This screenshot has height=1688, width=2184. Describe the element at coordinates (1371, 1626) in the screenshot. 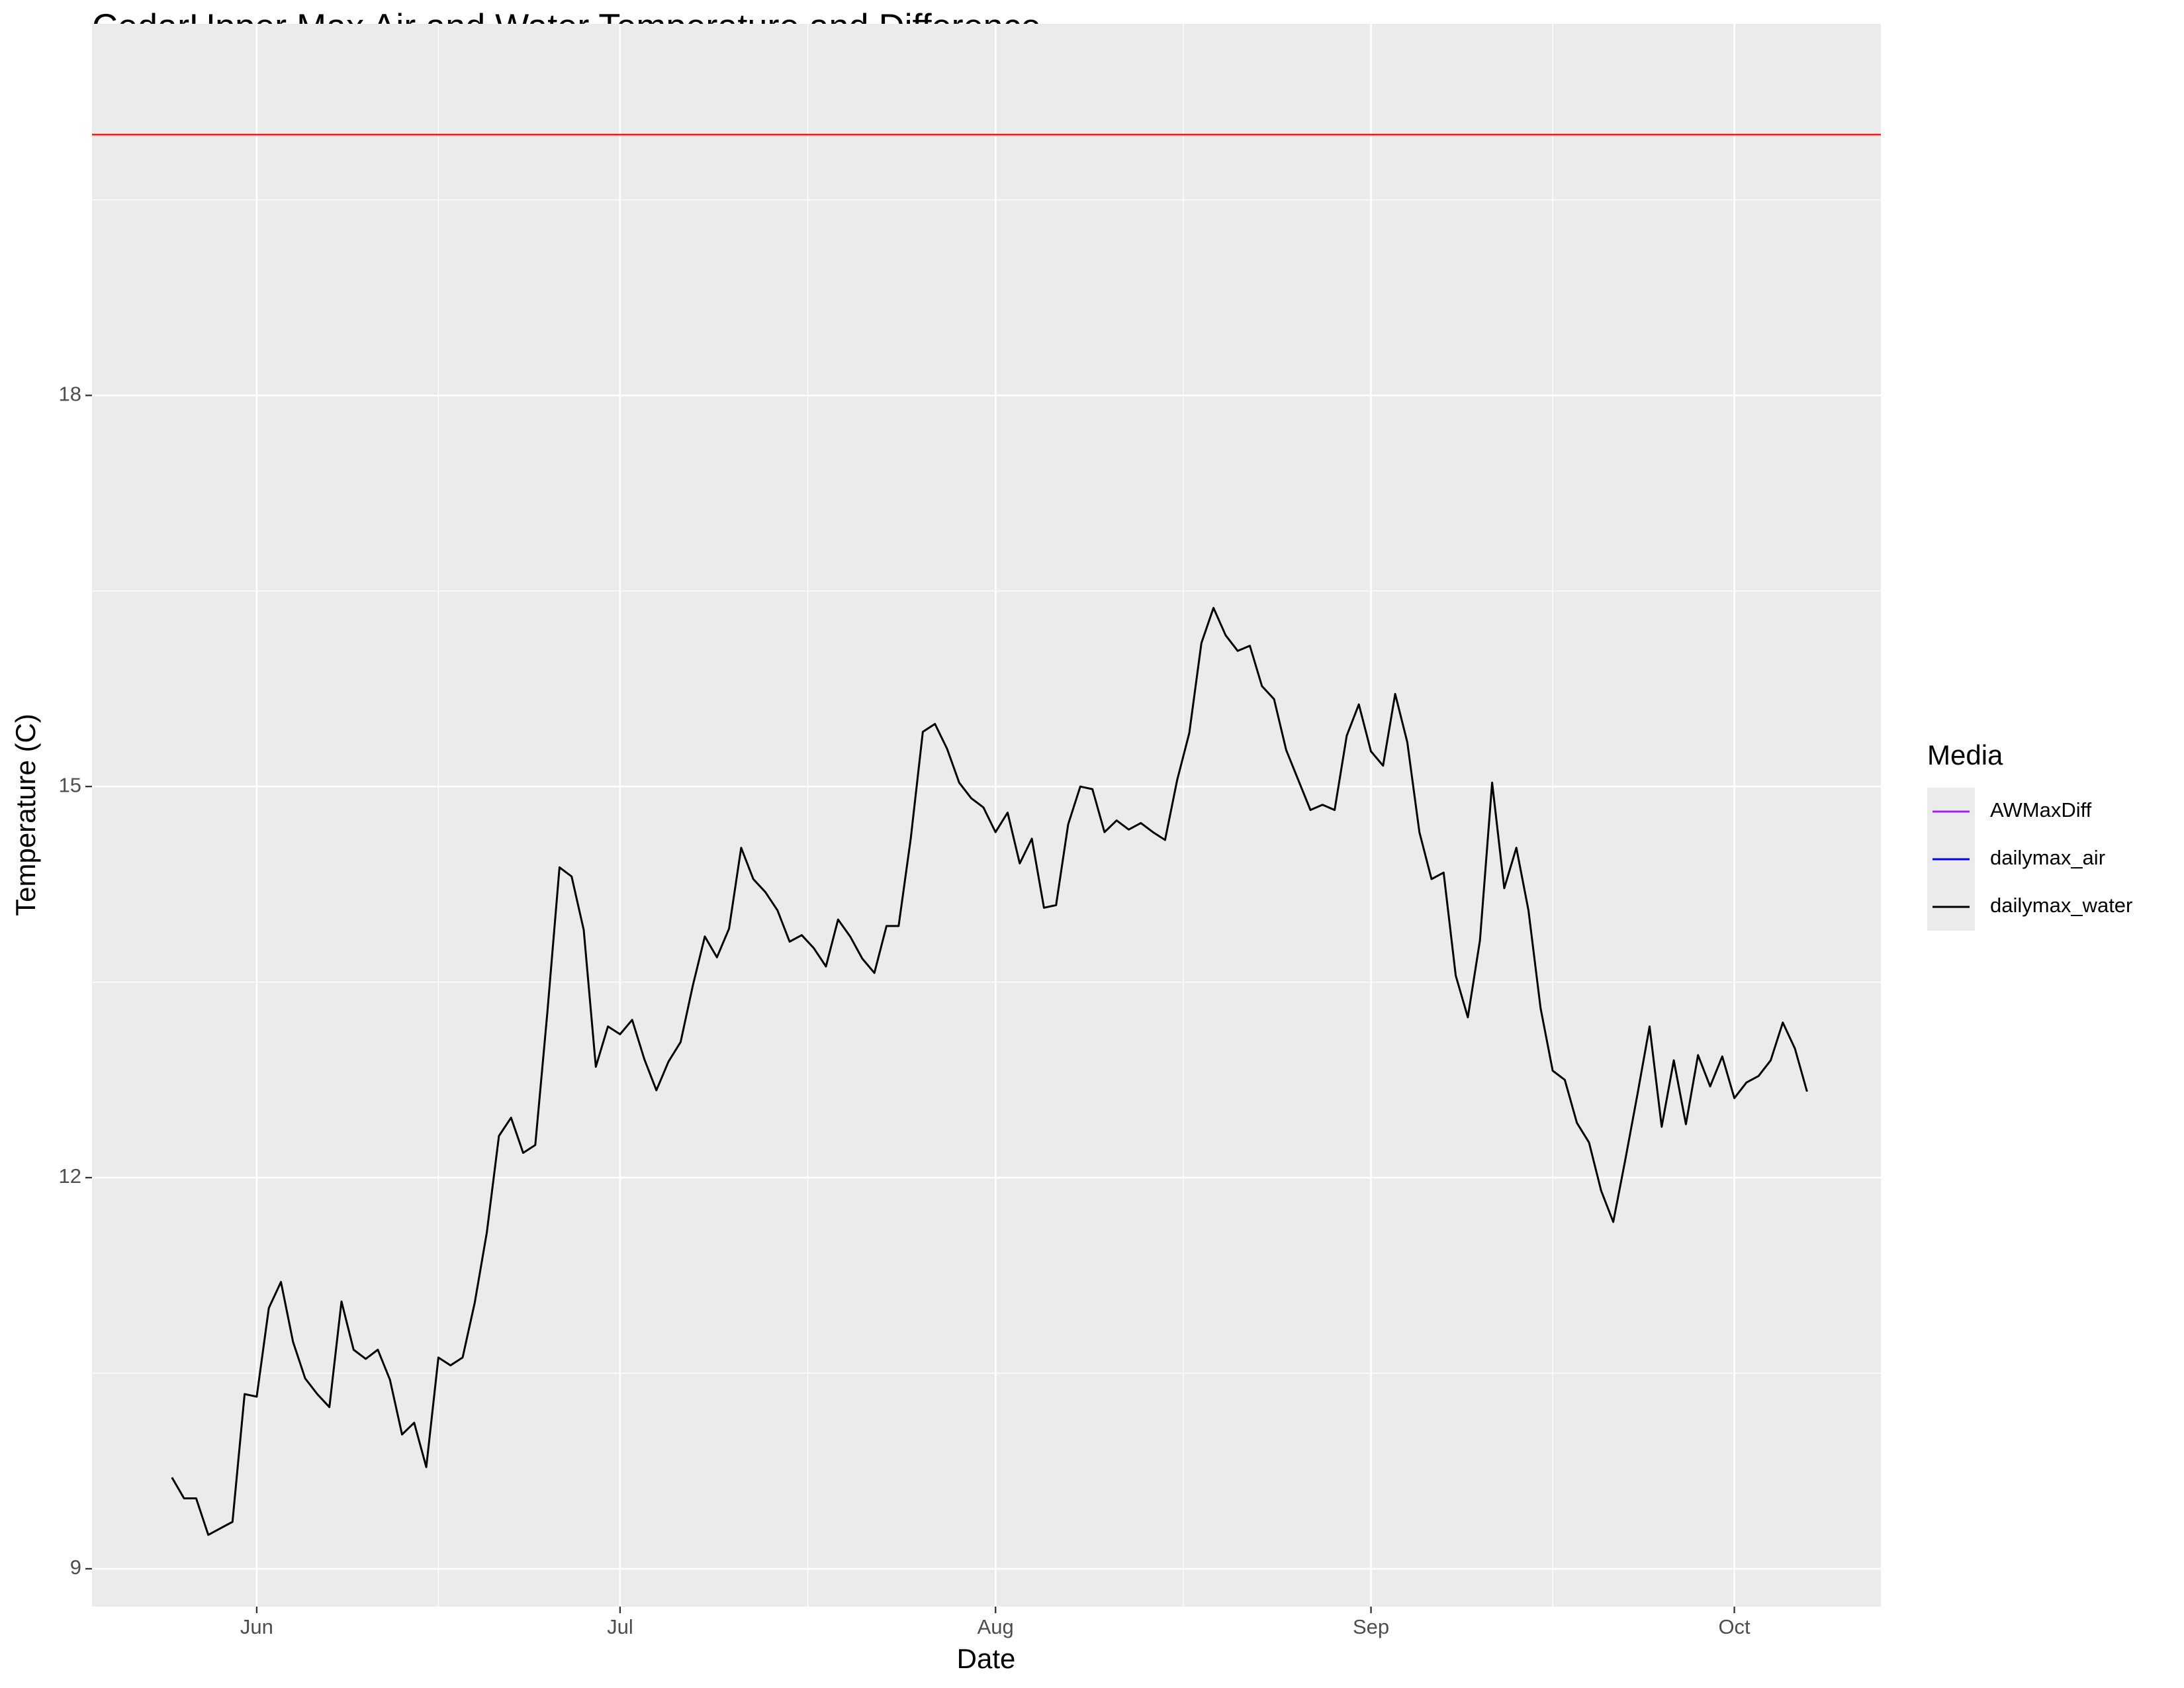

I see `x-tick-label: Sep` at that location.